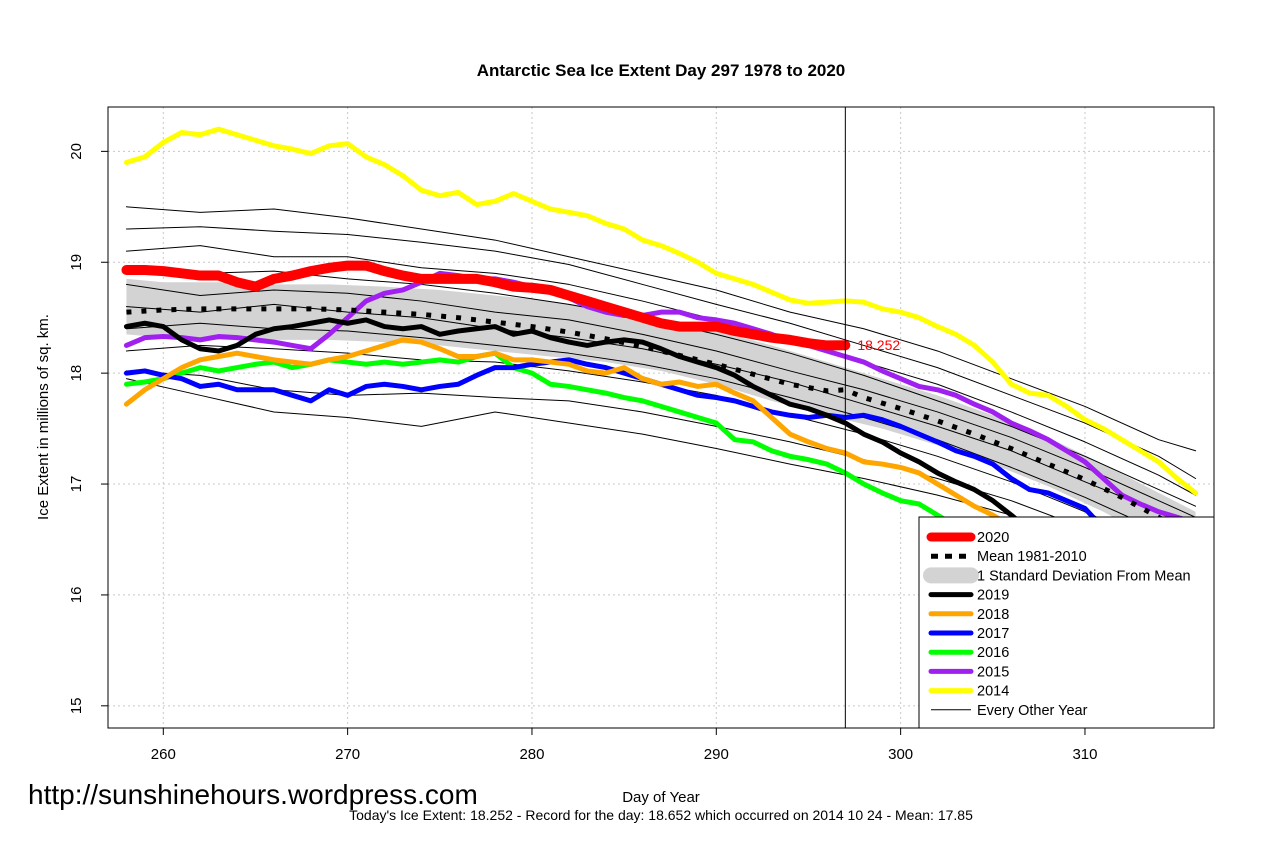  What do you see at coordinates (76, 595) in the screenshot?
I see `y-tick-label: 16` at bounding box center [76, 595].